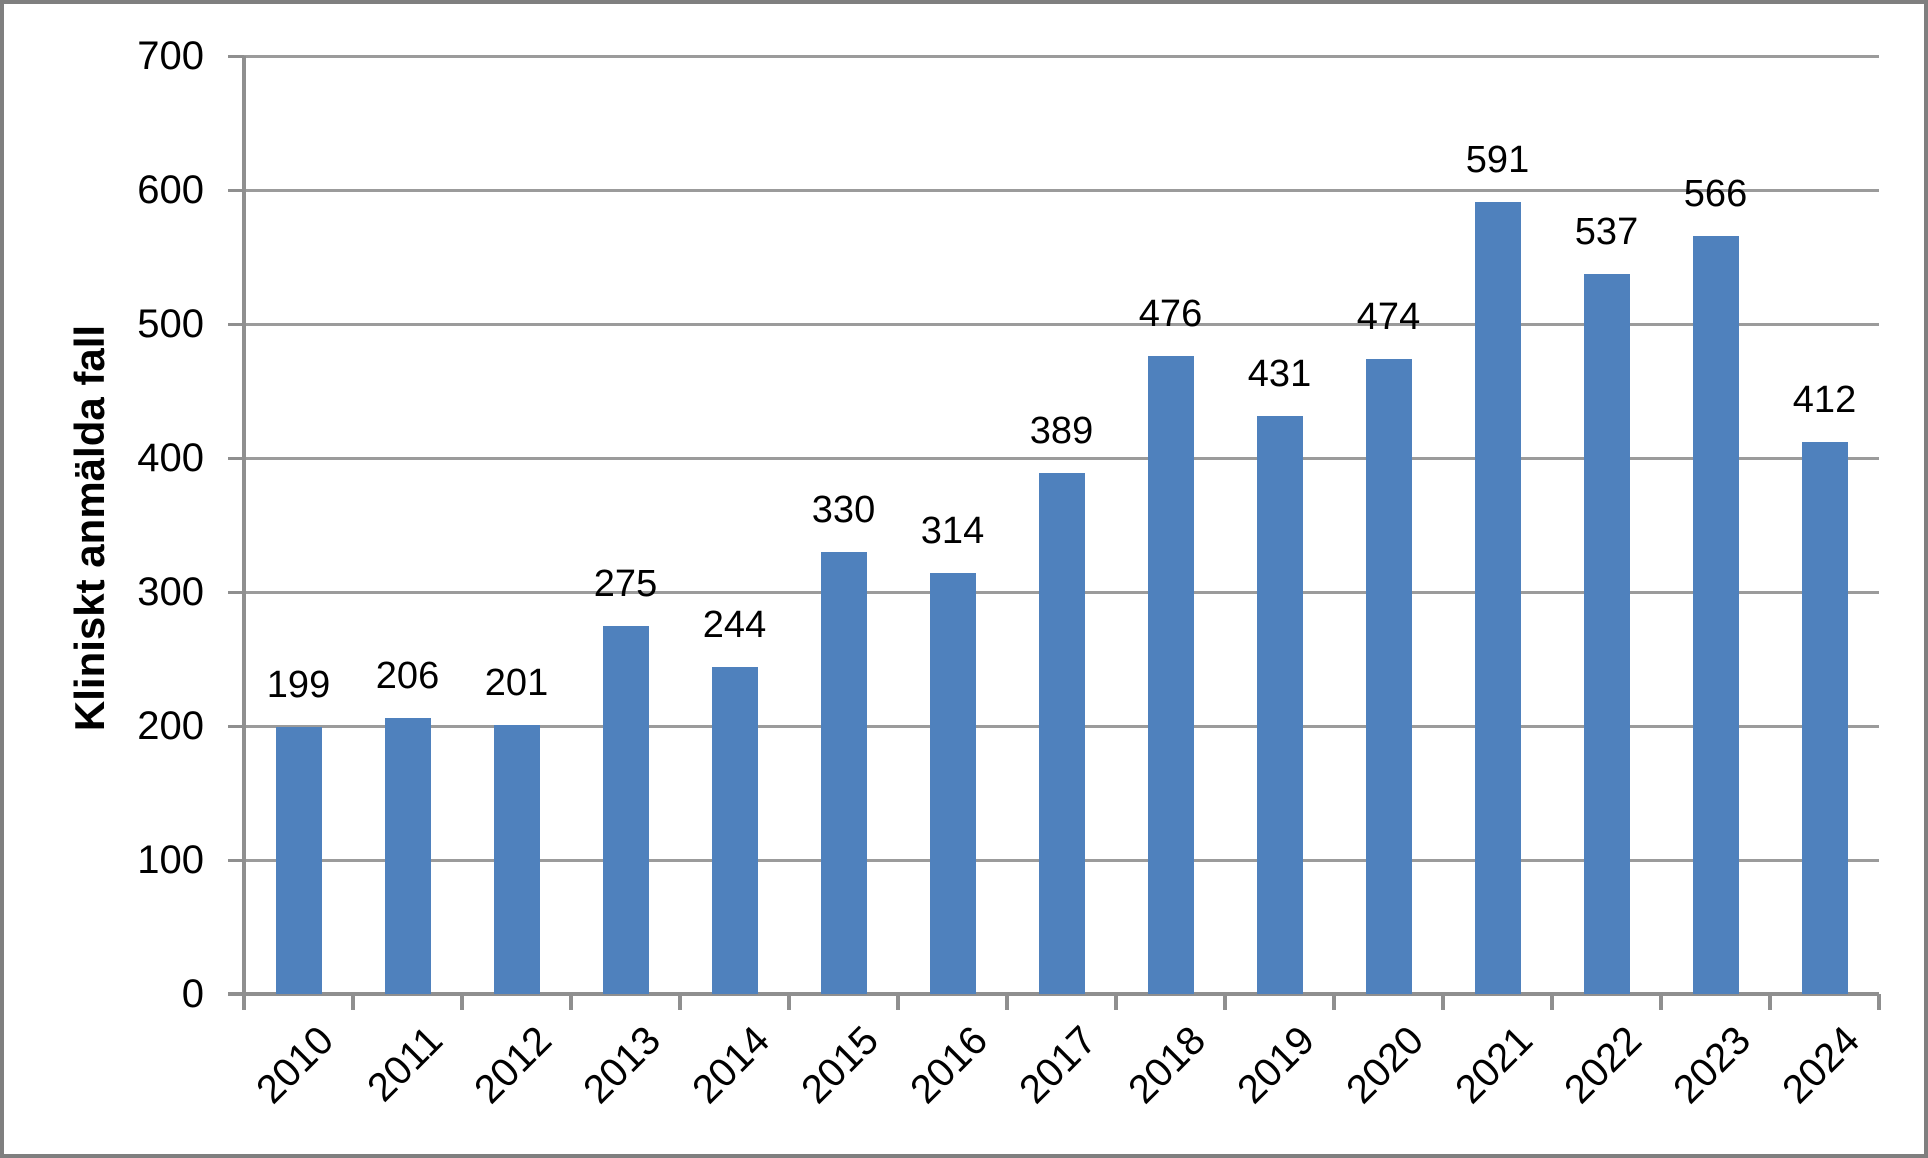  What do you see at coordinates (1602, 1065) in the screenshot?
I see `x-tick-label-2022: 2022` at bounding box center [1602, 1065].